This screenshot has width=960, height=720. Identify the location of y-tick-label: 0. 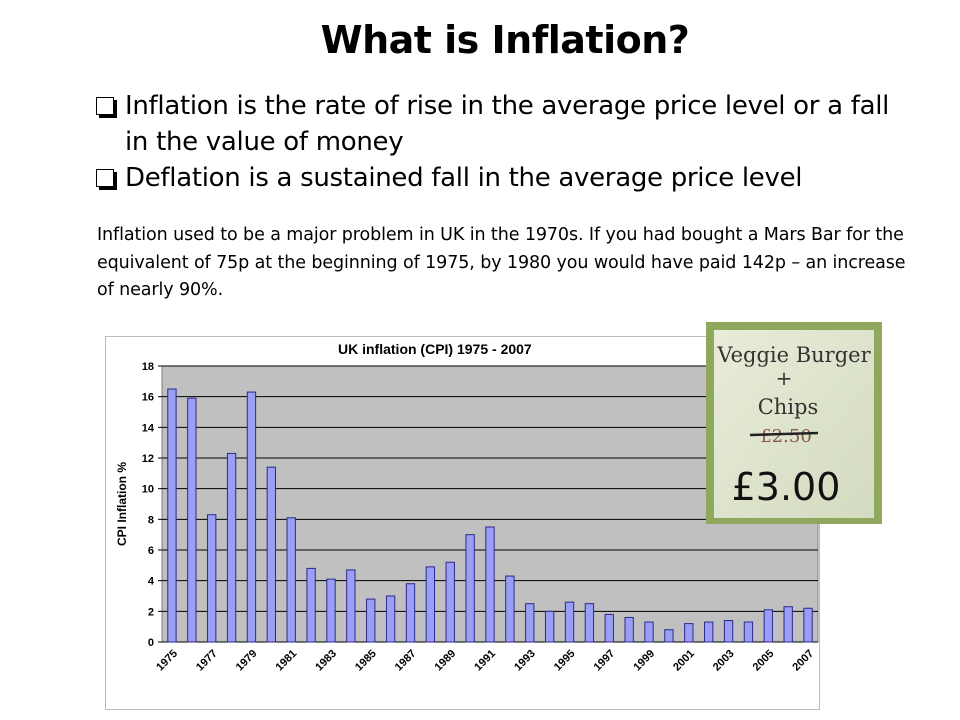
(151, 643).